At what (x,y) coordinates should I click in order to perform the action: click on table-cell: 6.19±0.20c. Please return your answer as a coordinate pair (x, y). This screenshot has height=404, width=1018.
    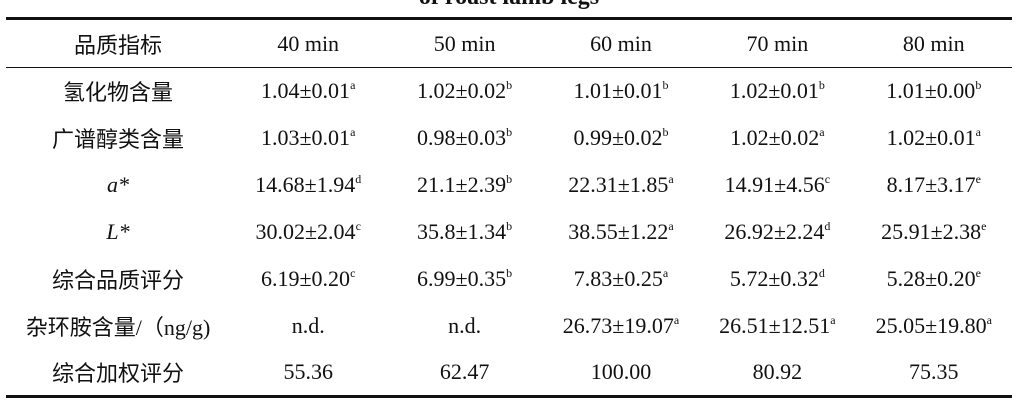
    Looking at the image, I should click on (308, 279).